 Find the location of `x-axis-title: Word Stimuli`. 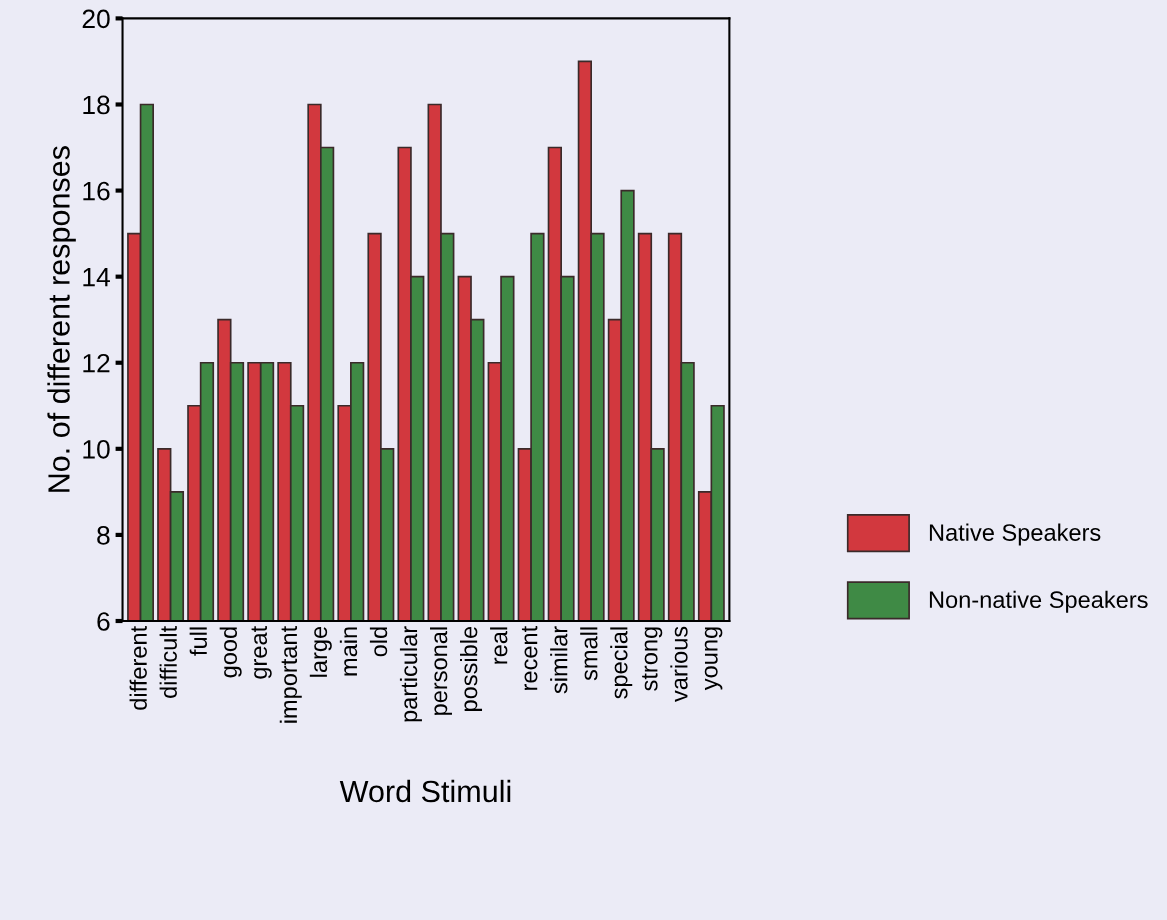

x-axis-title: Word Stimuli is located at coordinates (425, 791).